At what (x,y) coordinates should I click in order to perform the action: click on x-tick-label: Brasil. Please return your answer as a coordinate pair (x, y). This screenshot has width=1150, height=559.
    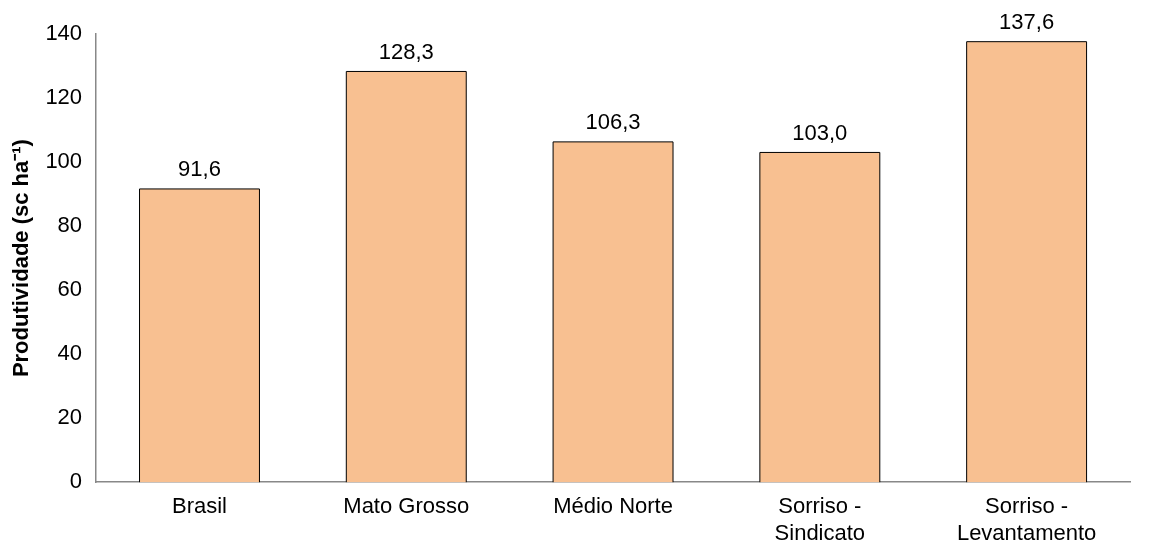
    Looking at the image, I should click on (199, 506).